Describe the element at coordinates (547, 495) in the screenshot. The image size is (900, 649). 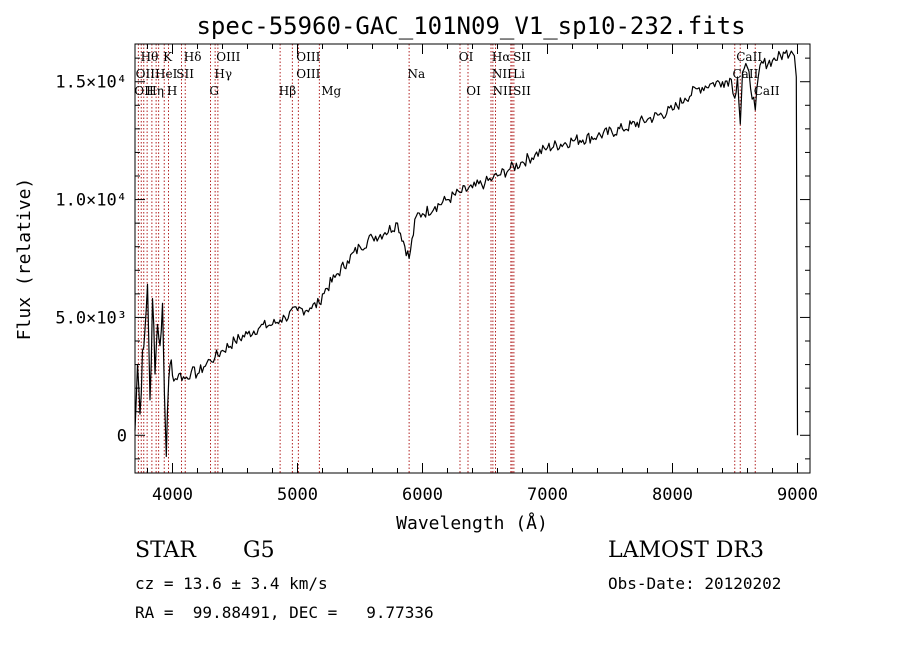
I see `x-tick-label-3: 7000` at that location.